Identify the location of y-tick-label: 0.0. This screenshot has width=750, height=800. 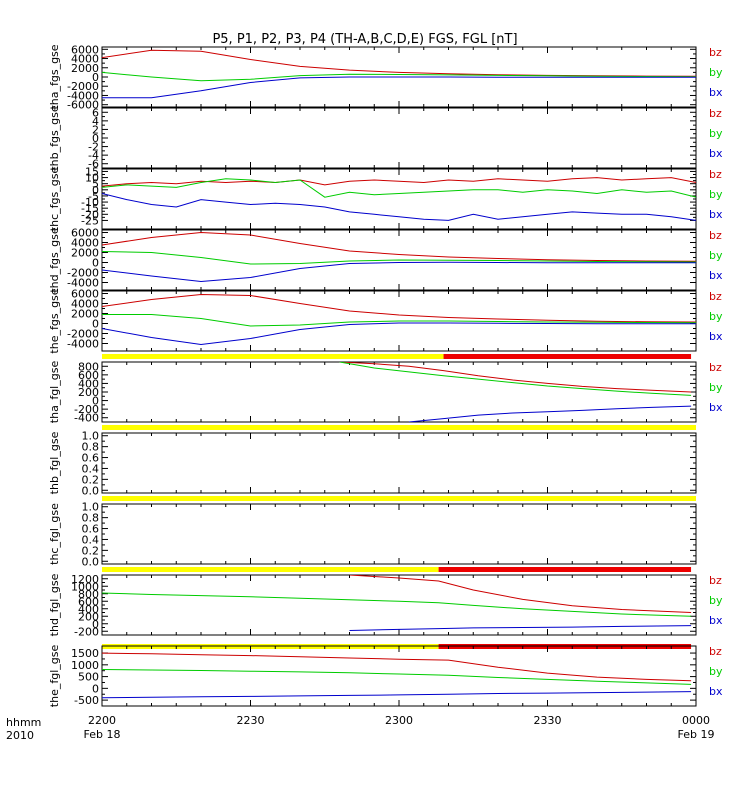
(91, 561).